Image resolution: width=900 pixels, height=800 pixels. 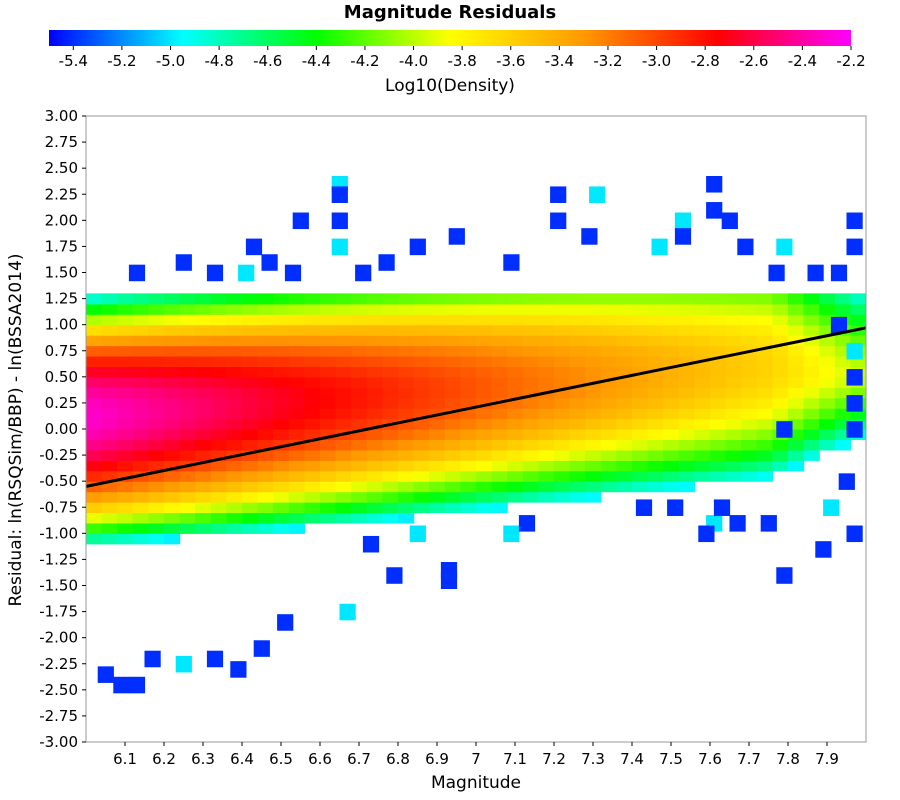 I want to click on colorbar-tick-label: -2.6, so click(x=753, y=61).